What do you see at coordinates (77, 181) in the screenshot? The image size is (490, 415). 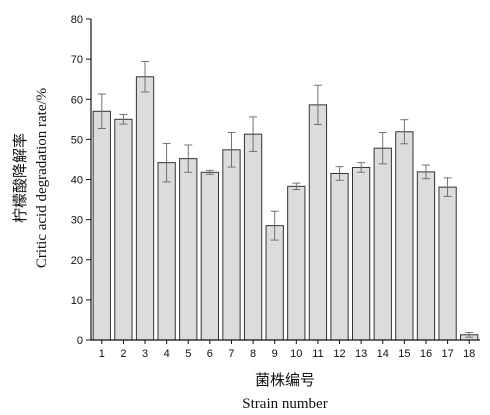 I see `y-tick-label: 40` at bounding box center [77, 181].